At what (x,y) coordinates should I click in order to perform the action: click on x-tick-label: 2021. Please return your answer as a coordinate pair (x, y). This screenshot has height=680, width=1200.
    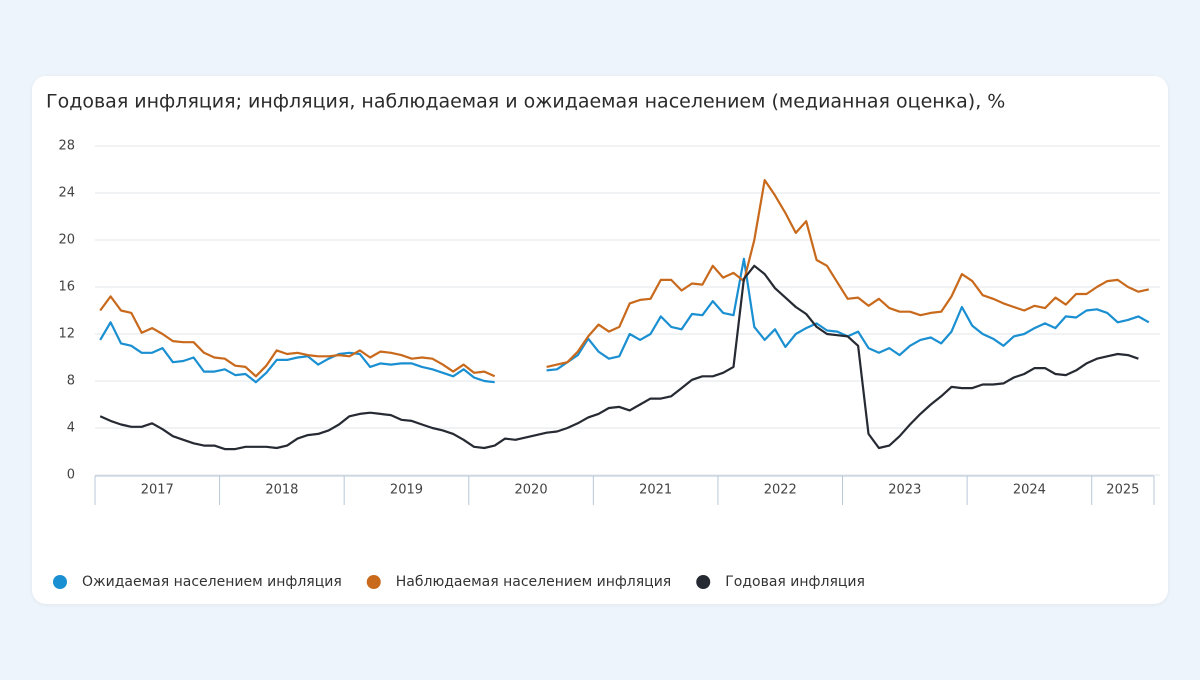
    Looking at the image, I should click on (655, 490).